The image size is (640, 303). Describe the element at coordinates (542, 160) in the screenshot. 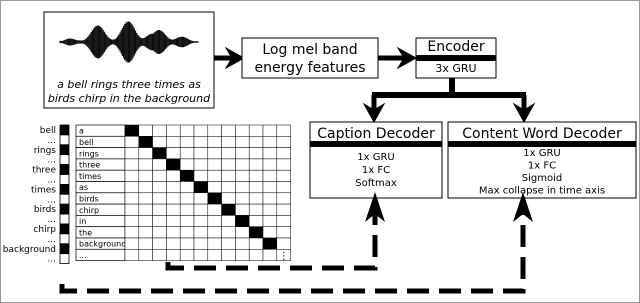

I see `content-decoder-box` at that location.